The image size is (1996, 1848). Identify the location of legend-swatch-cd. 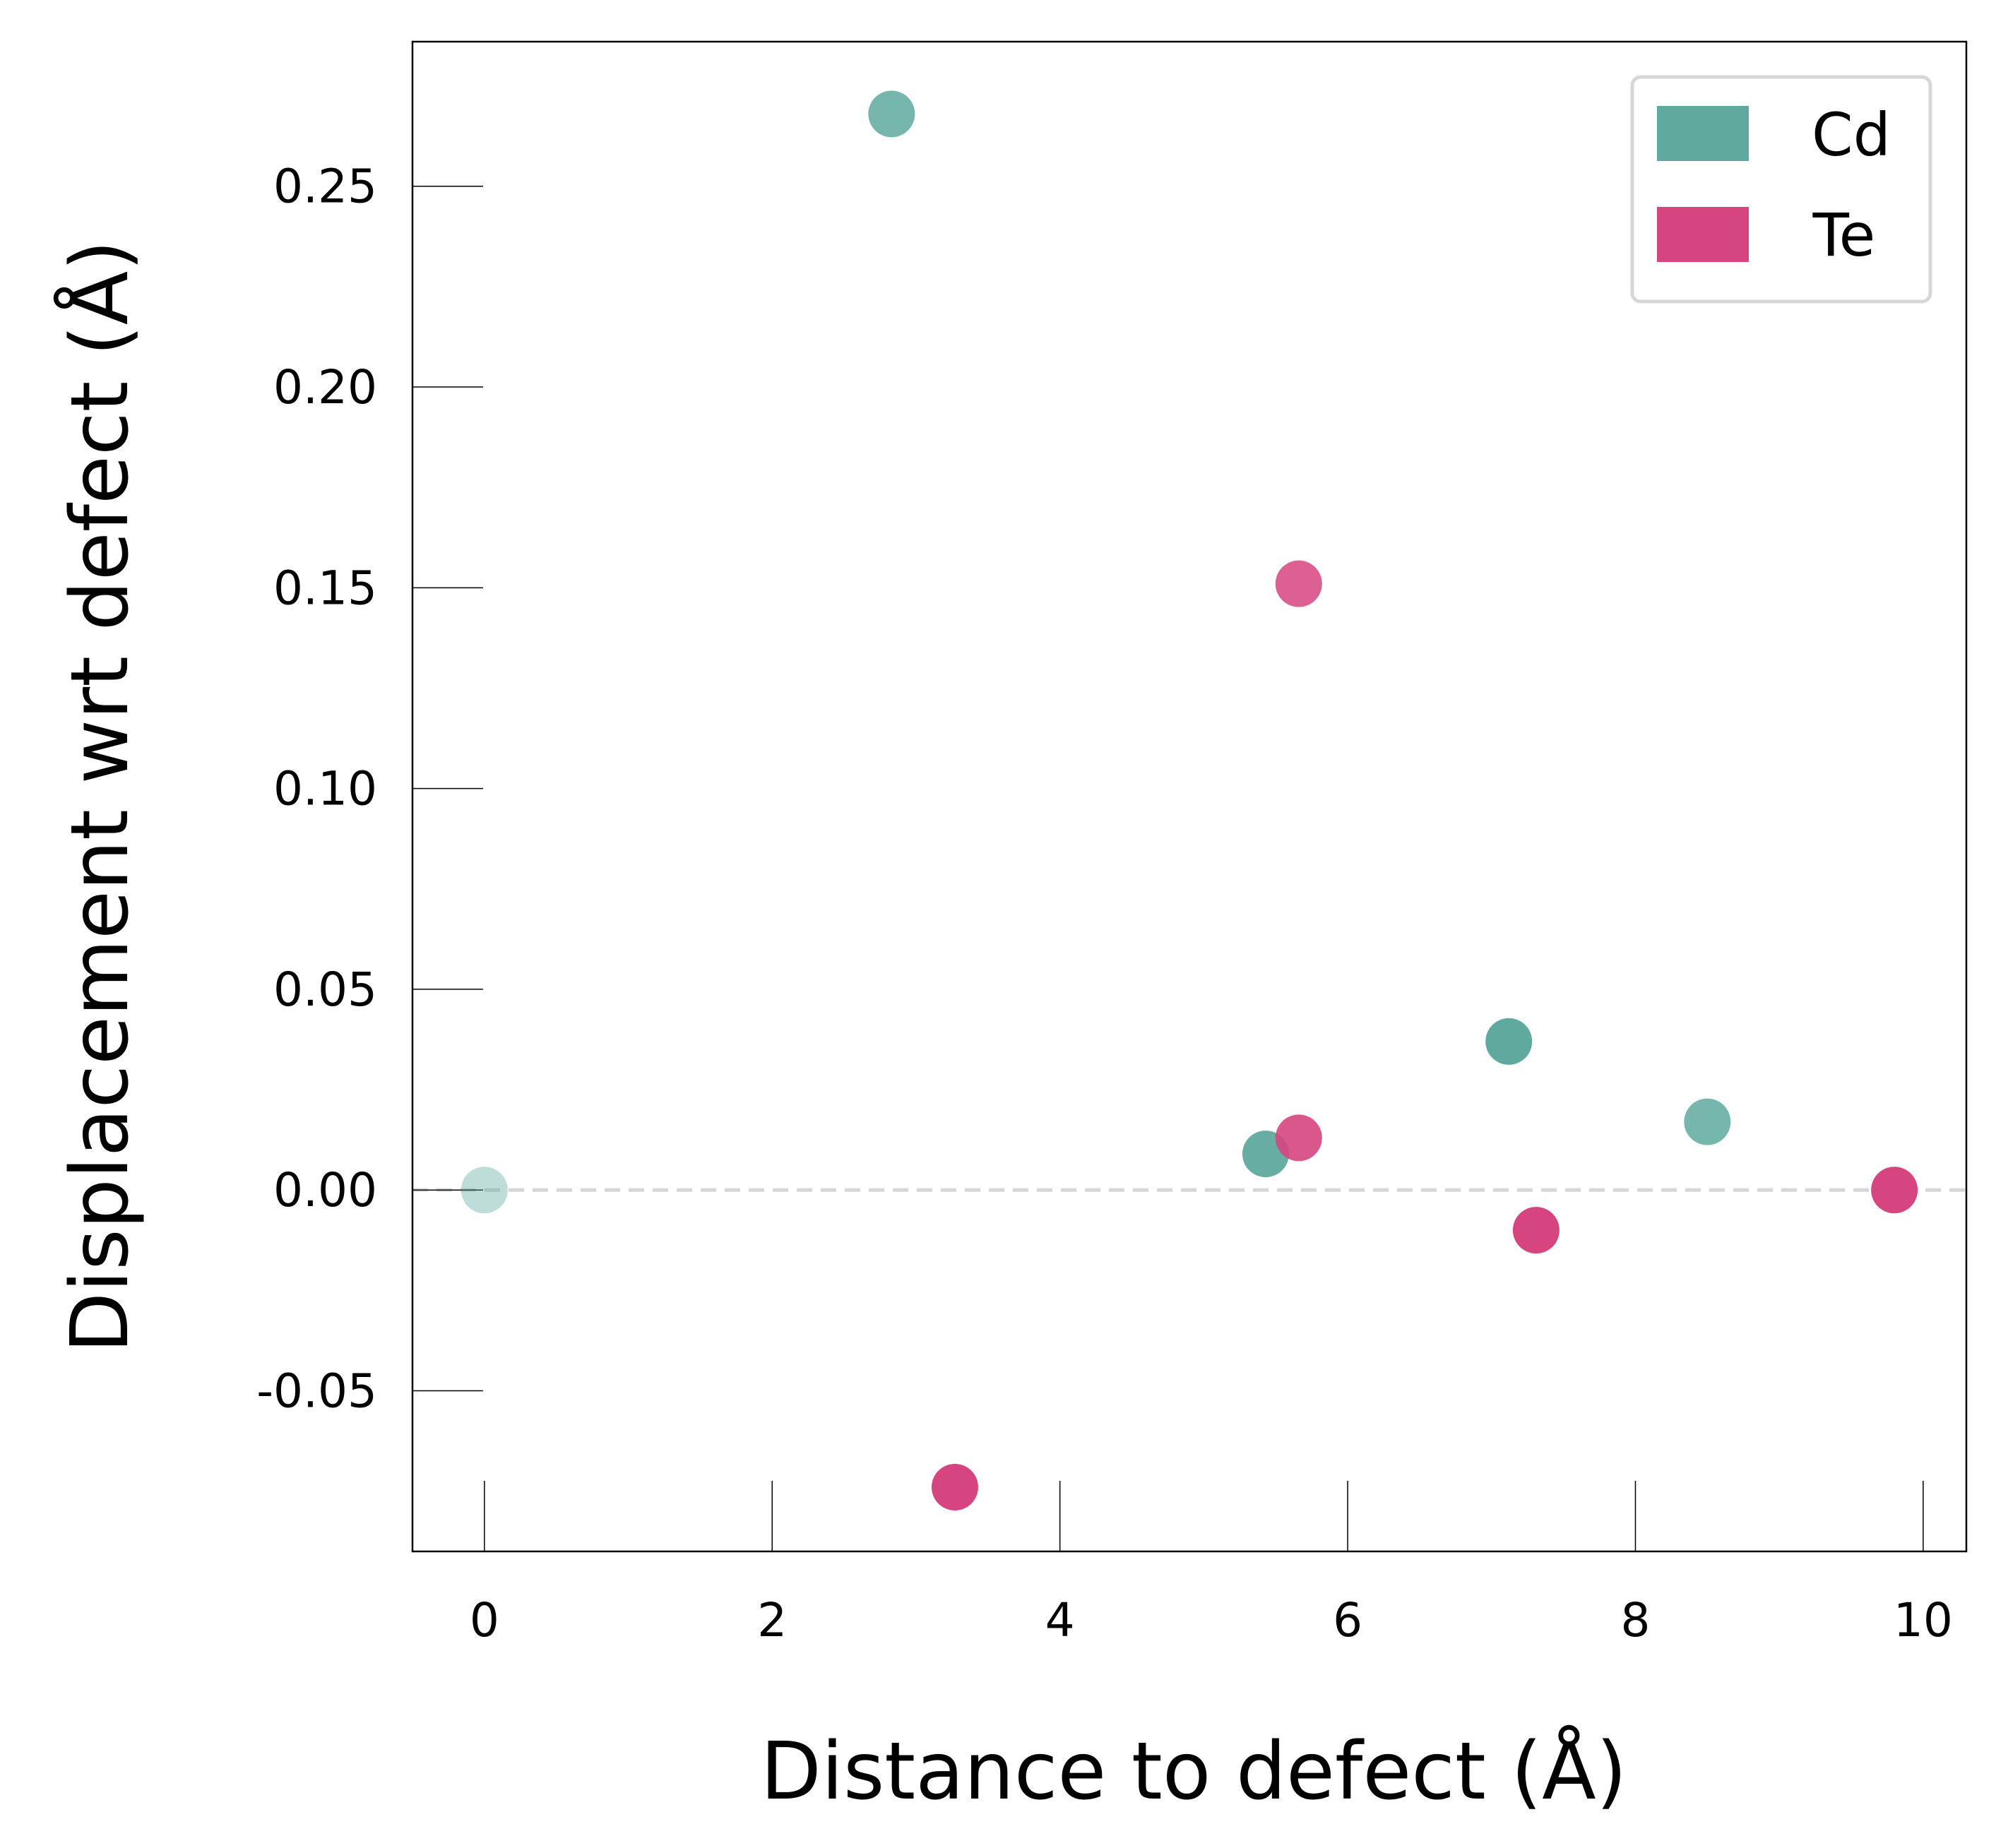
(1703, 133).